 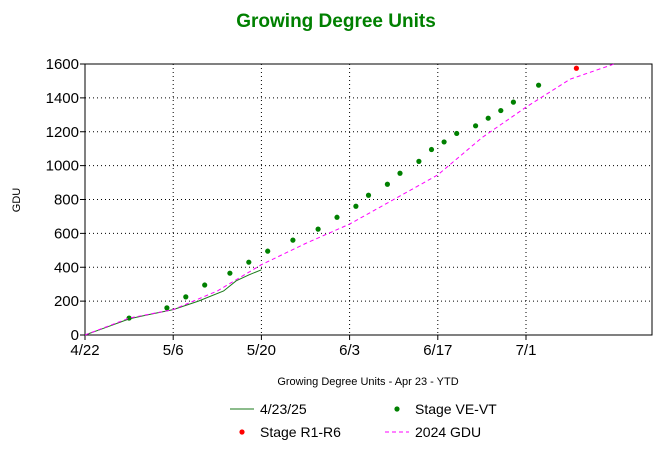 I want to click on y-tick-label: 800, so click(x=66, y=200).